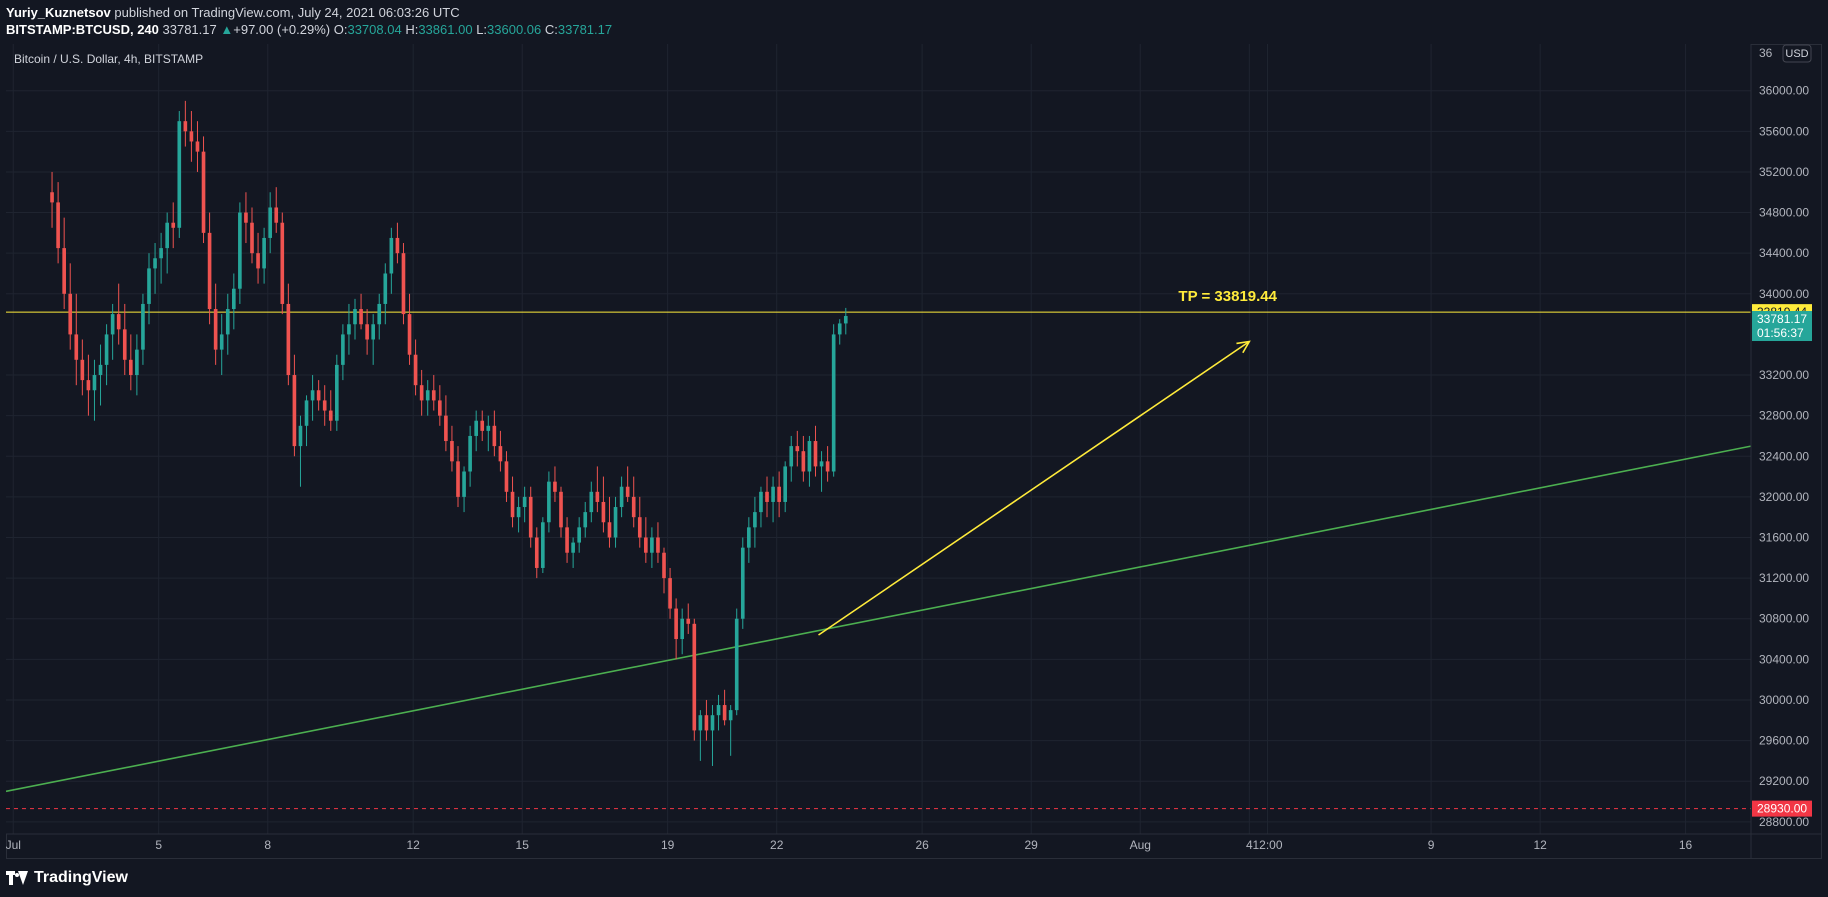 This screenshot has width=1828, height=897. What do you see at coordinates (1797, 53) in the screenshot?
I see `currency-button: USD` at bounding box center [1797, 53].